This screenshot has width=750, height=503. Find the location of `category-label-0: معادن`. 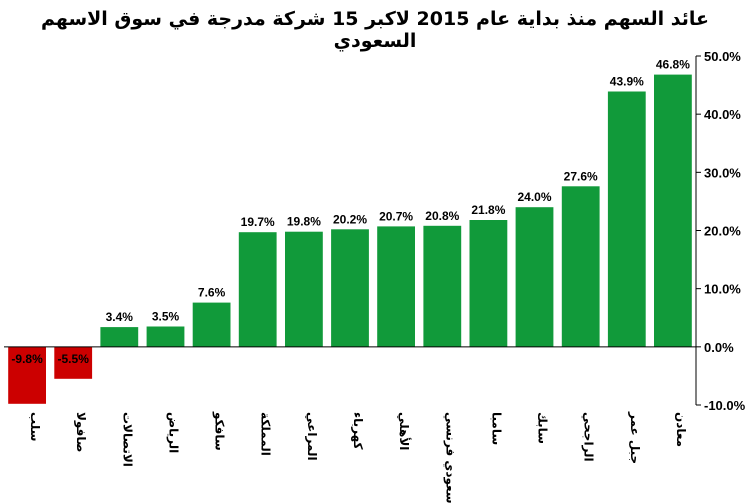

category-label-0: معادن is located at coordinates (681, 429).